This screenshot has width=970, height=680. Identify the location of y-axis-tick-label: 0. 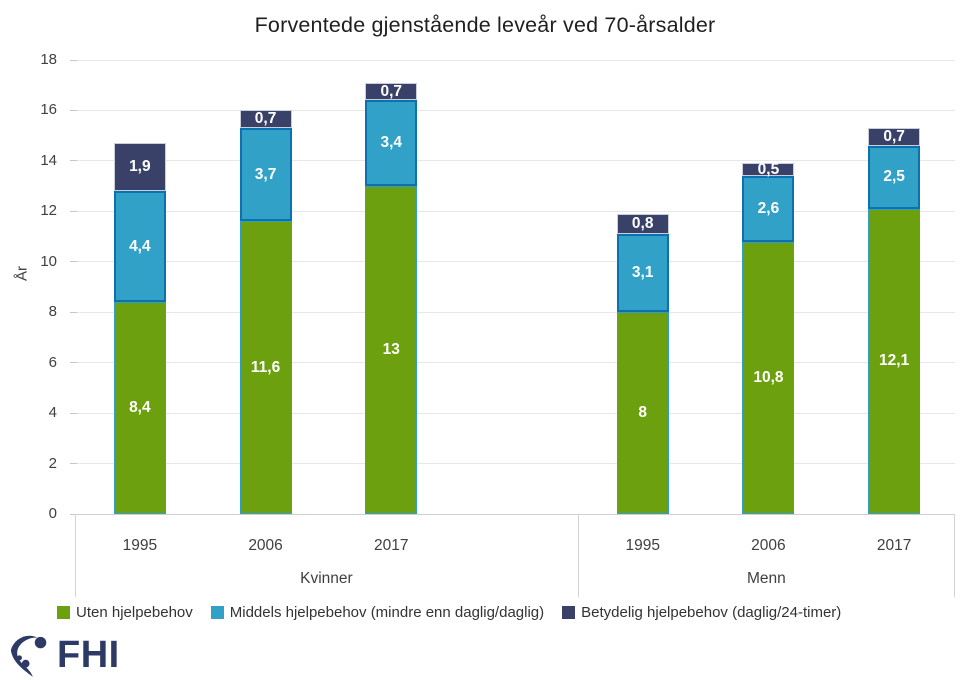
(52, 513).